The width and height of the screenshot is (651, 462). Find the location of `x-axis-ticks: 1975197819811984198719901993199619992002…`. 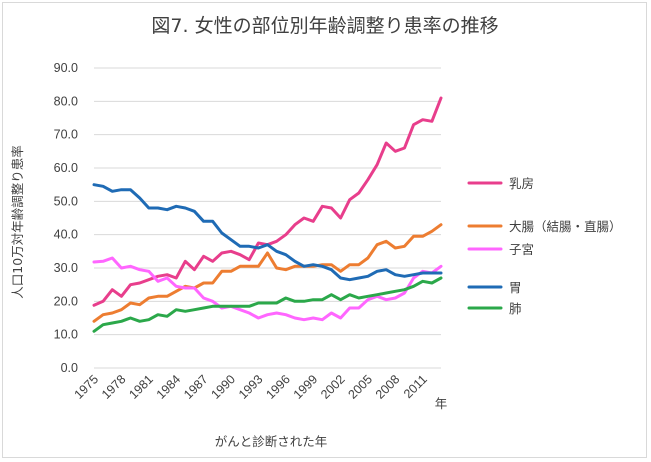

x-axis-ticks: 1975197819811984198719901993199619992002… is located at coordinates (251, 387).